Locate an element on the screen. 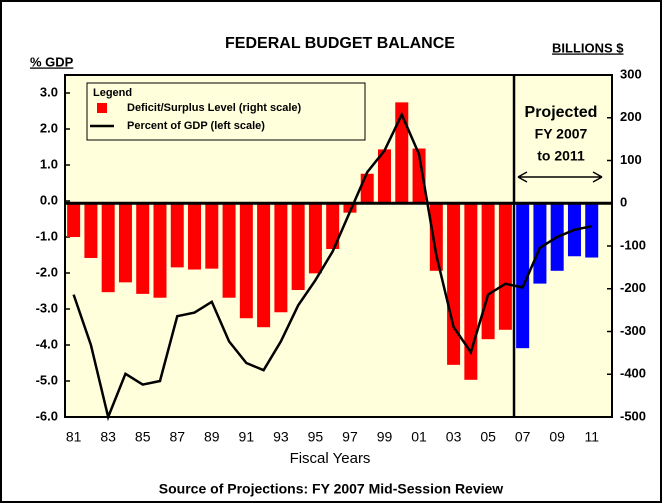 The image size is (662, 503). y2-tick-label: 200 is located at coordinates (631, 116).